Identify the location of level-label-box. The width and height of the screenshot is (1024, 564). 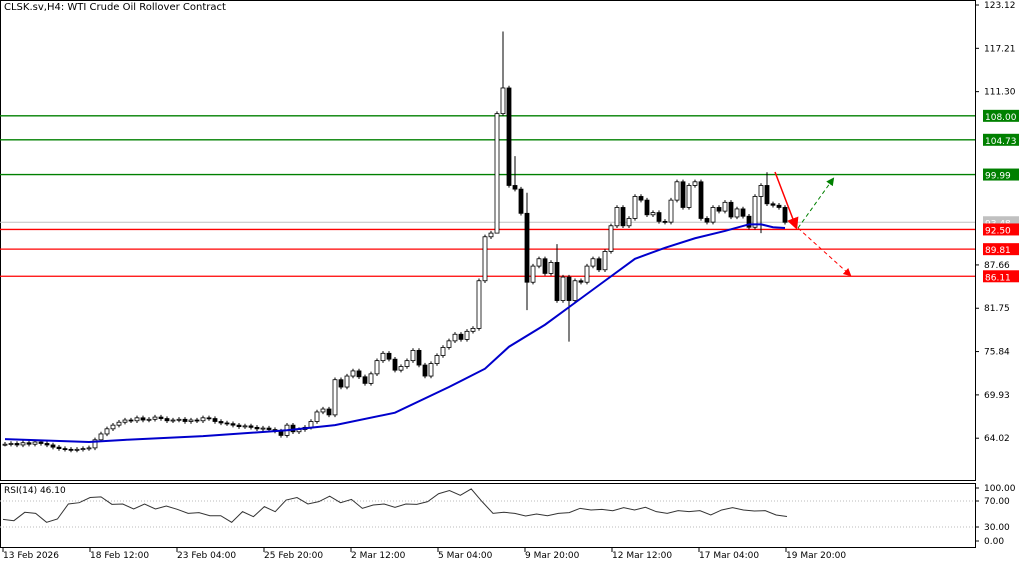
(1001, 229).